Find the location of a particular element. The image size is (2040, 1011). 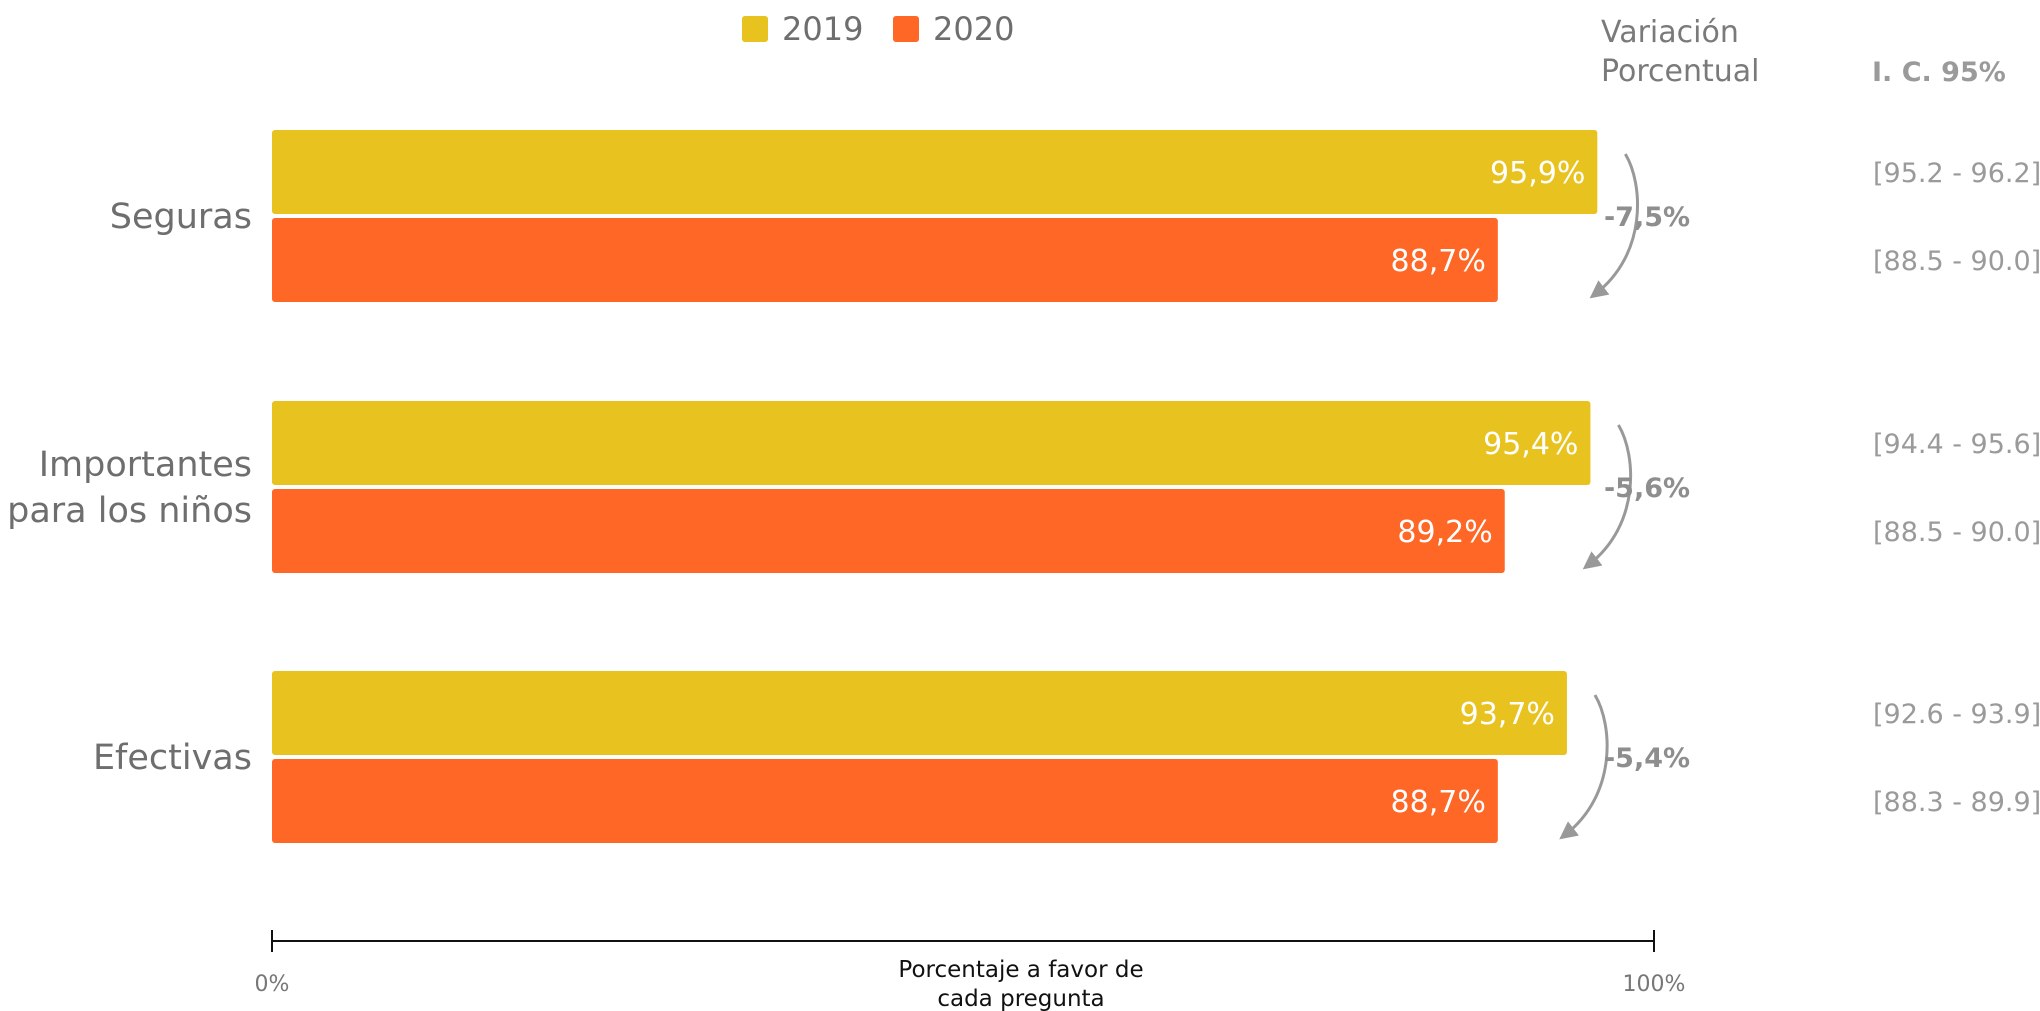

category-label: Importantes is located at coordinates (145, 465).